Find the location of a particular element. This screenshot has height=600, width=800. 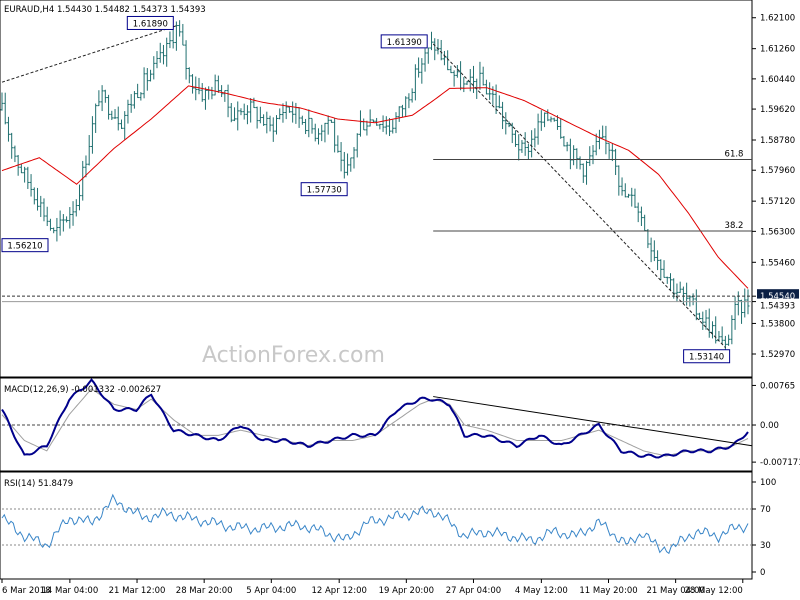

label-1-57730-box is located at coordinates (324, 189).